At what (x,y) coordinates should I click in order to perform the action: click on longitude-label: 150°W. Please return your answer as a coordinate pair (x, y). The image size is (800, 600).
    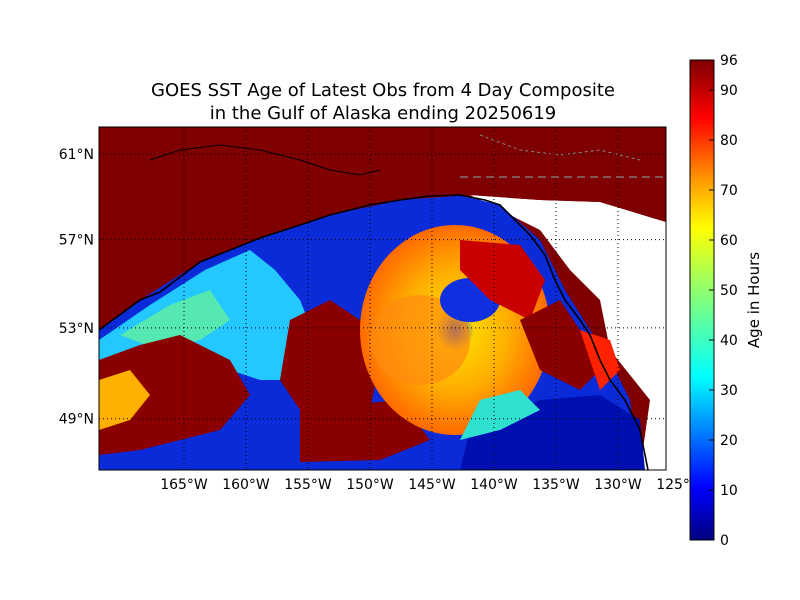
    Looking at the image, I should click on (370, 485).